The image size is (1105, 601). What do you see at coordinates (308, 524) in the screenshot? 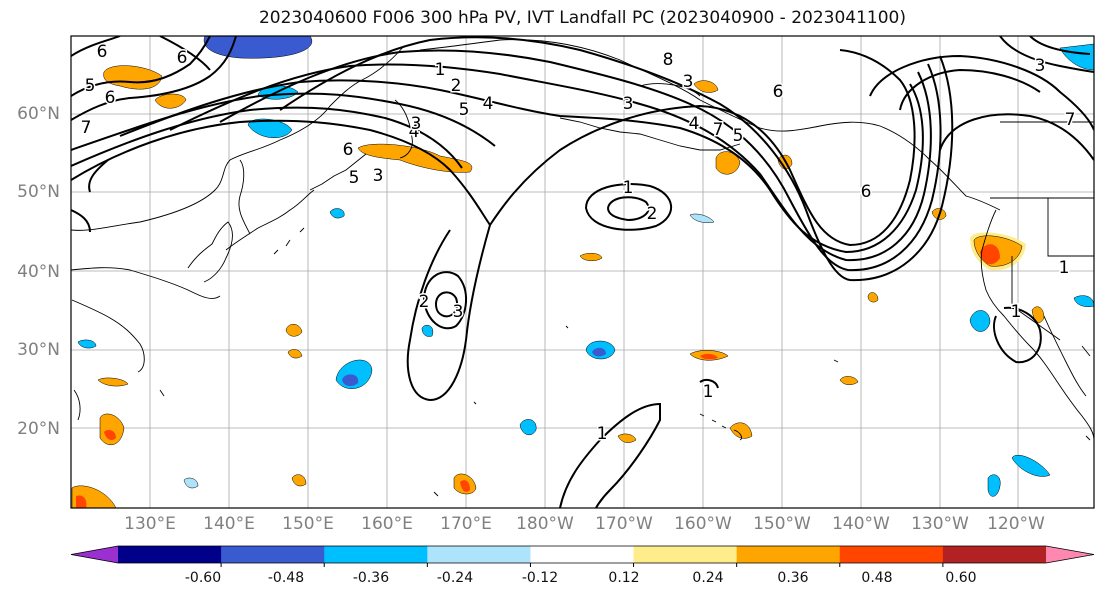
I see `lon-label-150e: 150°E` at bounding box center [308, 524].